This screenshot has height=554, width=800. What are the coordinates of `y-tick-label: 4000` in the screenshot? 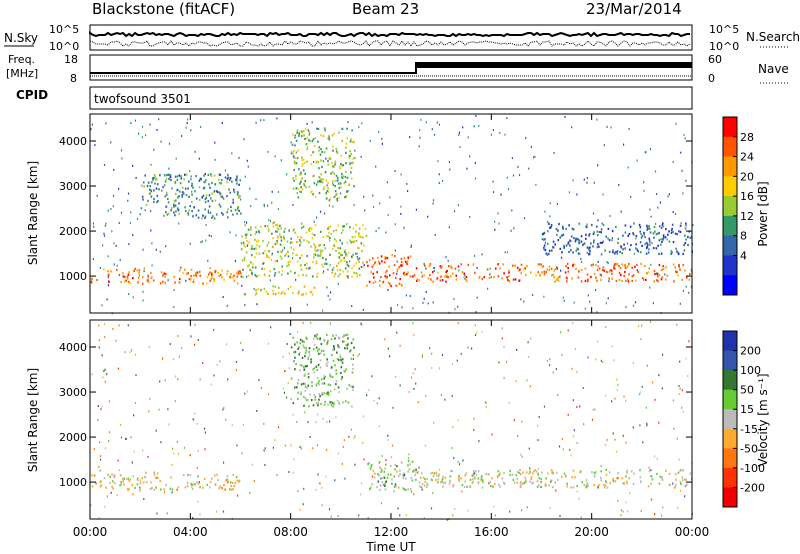 It's located at (73, 347).